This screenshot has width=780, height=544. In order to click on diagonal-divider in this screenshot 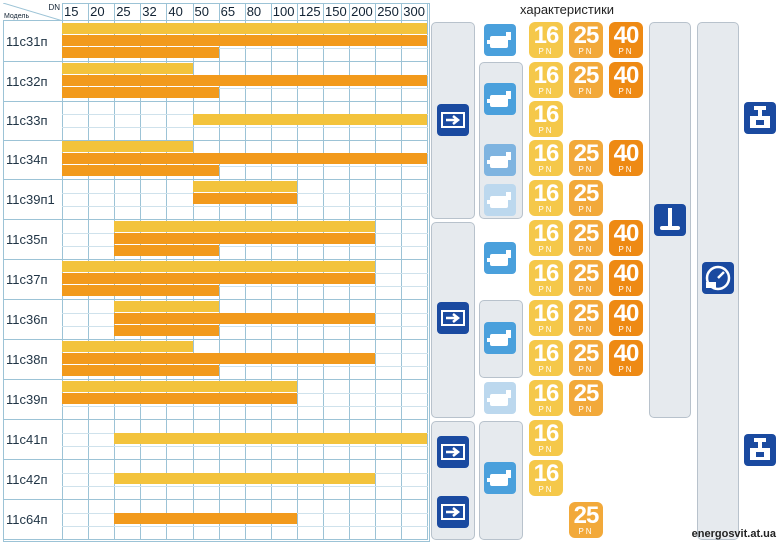, I will do `click(32, 11)`.